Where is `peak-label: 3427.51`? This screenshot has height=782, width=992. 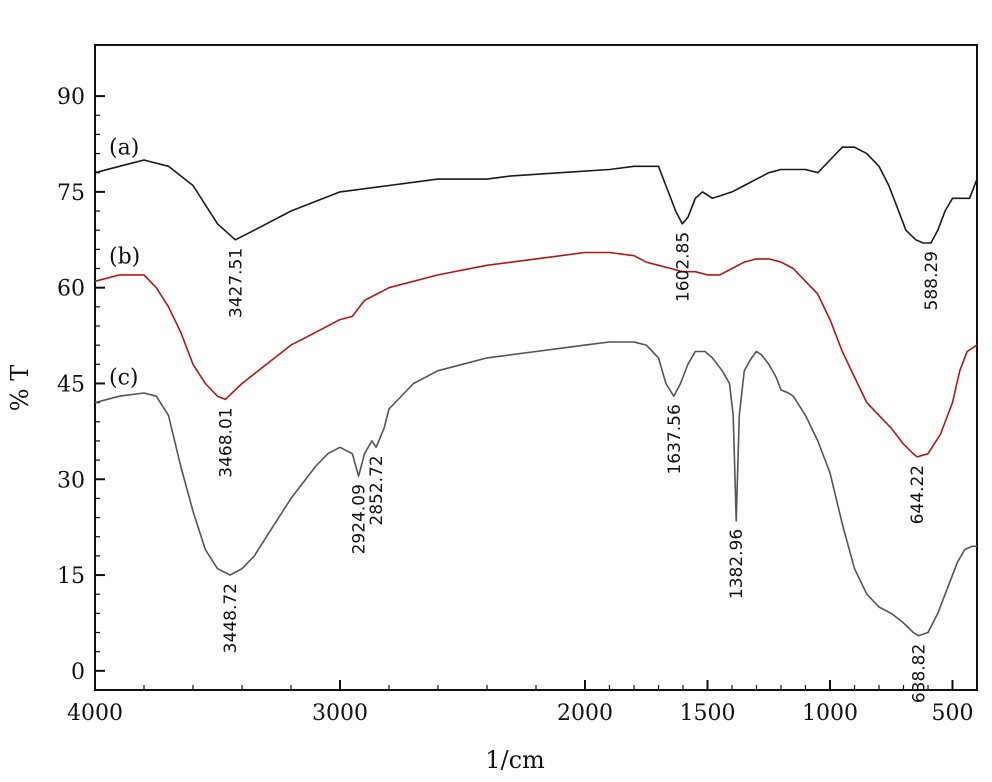 peak-label: 3427.51 is located at coordinates (236, 283).